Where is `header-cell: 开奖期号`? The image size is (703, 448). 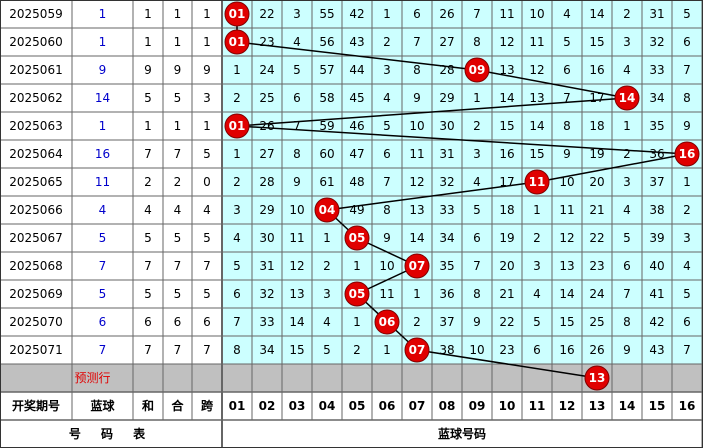 header-cell: 开奖期号 is located at coordinates (36, 405).